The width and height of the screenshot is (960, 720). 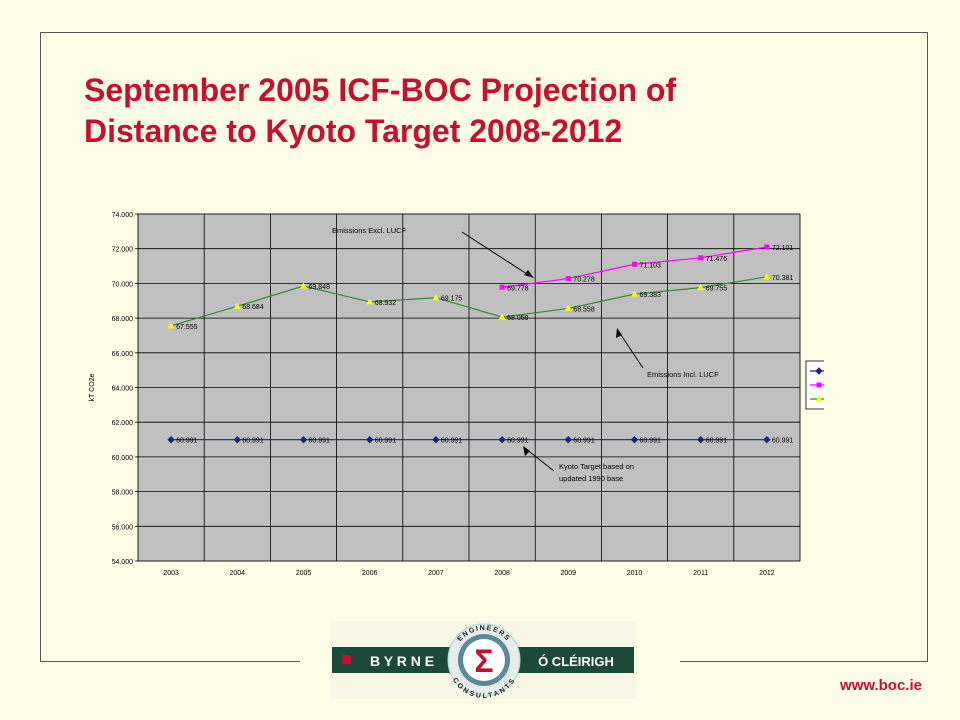 I want to click on y-tick-label: 64.000, so click(x=123, y=389).